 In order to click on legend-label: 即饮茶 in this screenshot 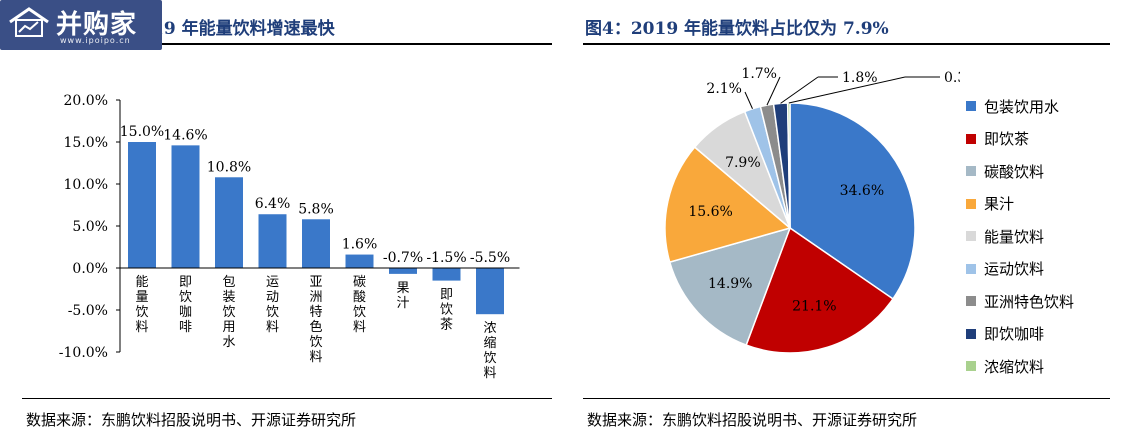, I will do `click(1007, 139)`.